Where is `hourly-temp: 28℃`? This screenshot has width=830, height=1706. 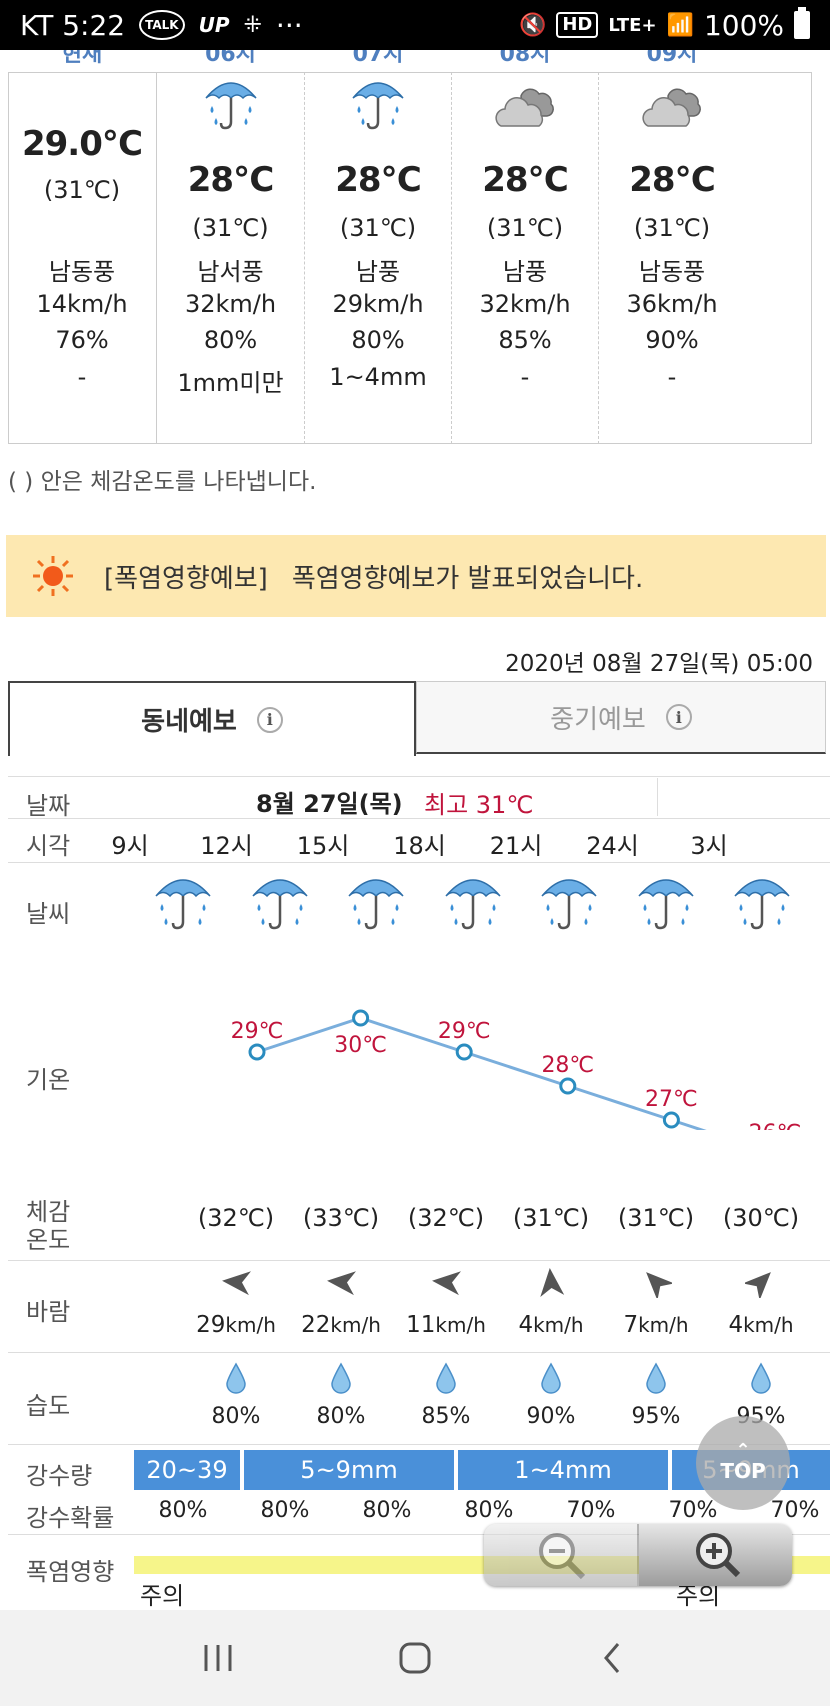
hourly-temp: 28℃ is located at coordinates (672, 180).